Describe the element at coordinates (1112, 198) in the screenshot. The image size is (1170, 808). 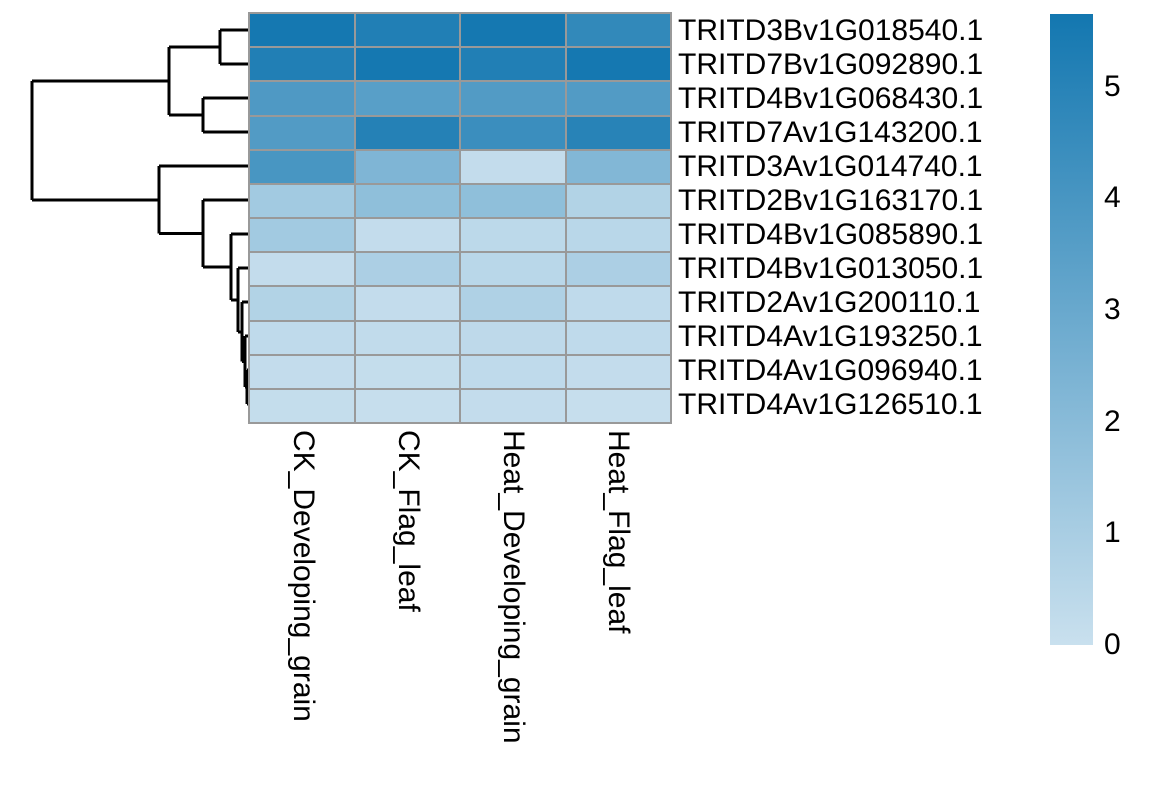
I see `colorbar-tick-label: 4` at that location.